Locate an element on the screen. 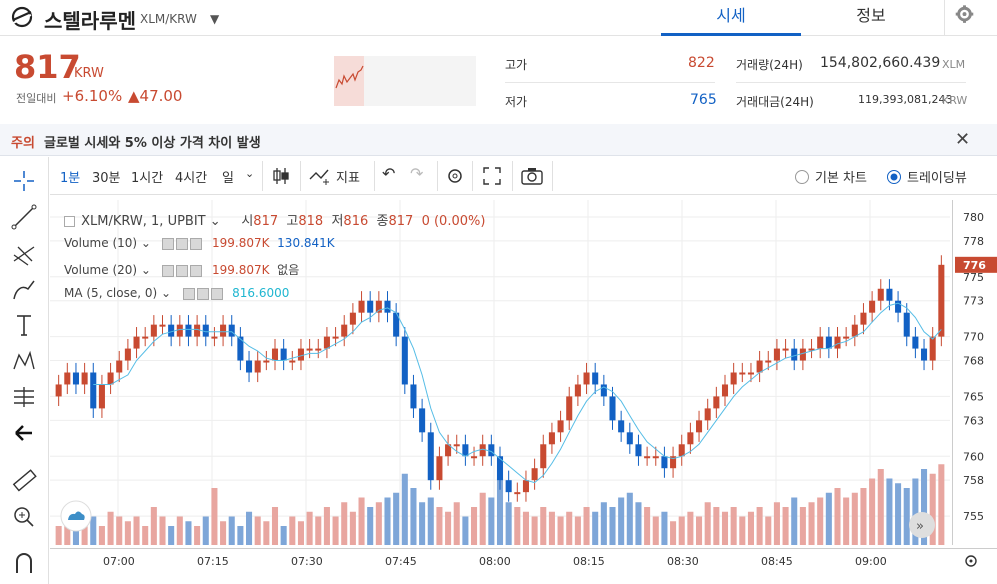 This screenshot has width=997, height=584. indicator-label: 지표 is located at coordinates (348, 178).